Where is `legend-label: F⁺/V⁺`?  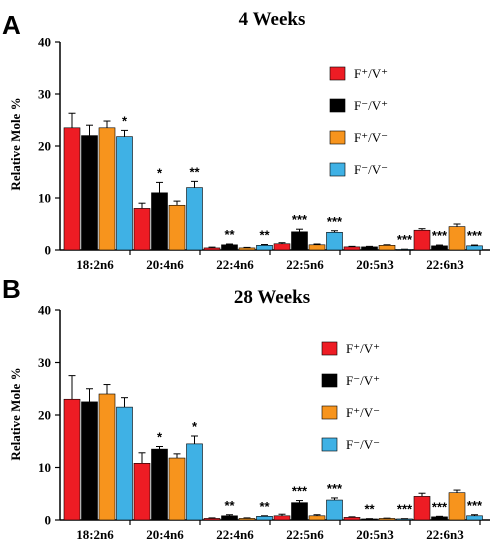 legend-label: F⁺/V⁺ is located at coordinates (363, 348).